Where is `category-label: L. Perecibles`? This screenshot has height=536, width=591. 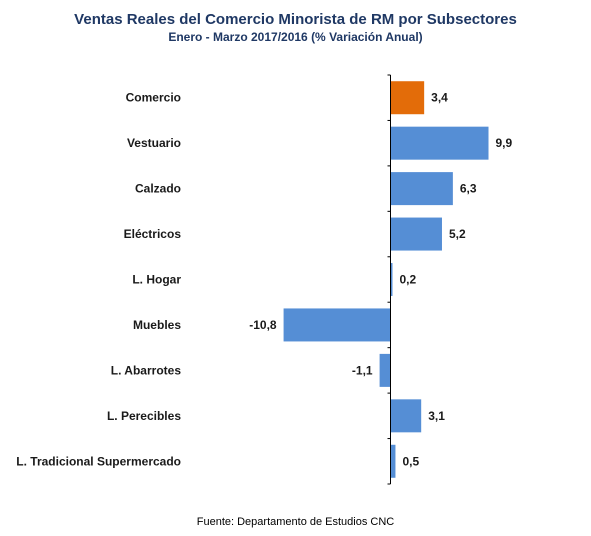 category-label: L. Perecibles is located at coordinates (144, 416).